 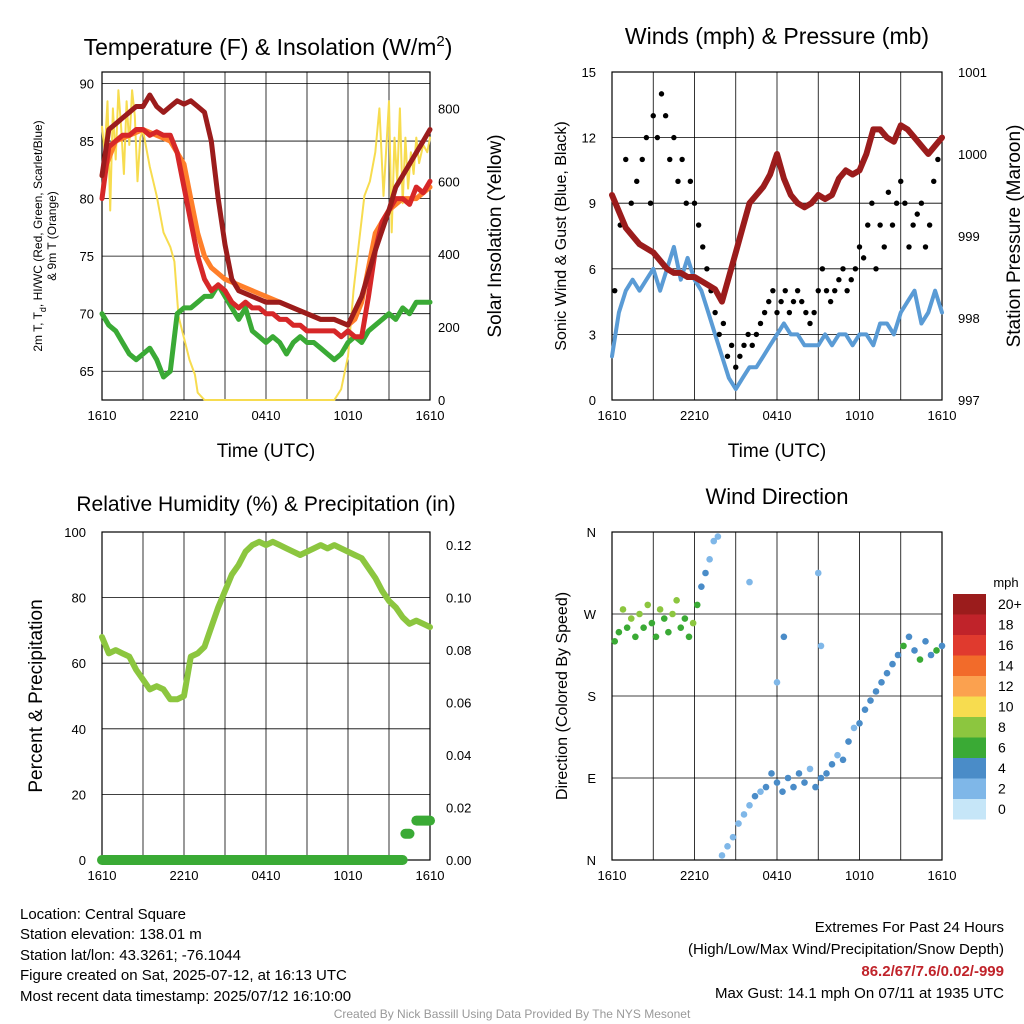 What do you see at coordinates (591, 778) in the screenshot?
I see `y-tick-left: E` at bounding box center [591, 778].